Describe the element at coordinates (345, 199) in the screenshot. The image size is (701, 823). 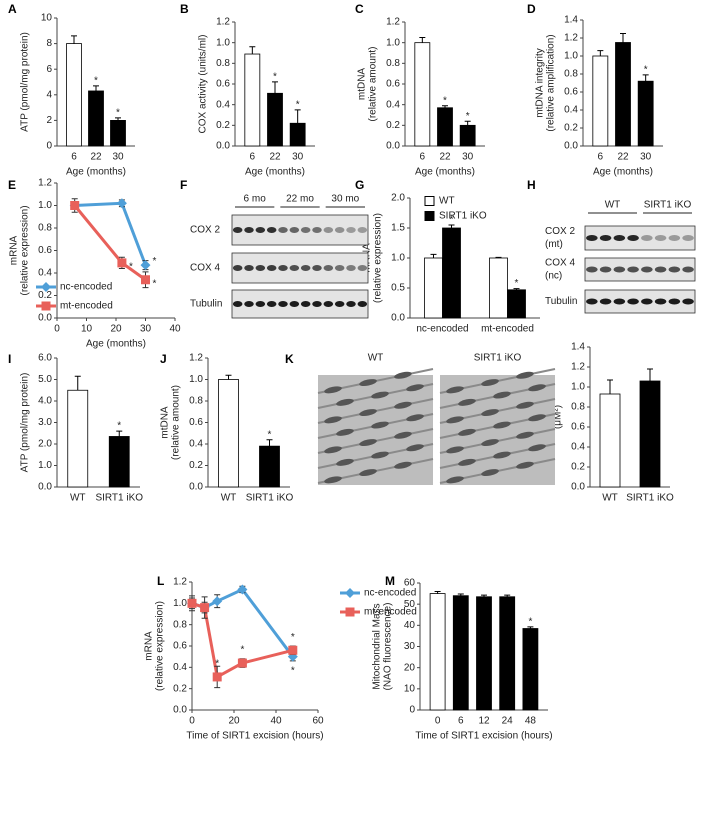
I see `lane-group-label: 30 mo` at that location.